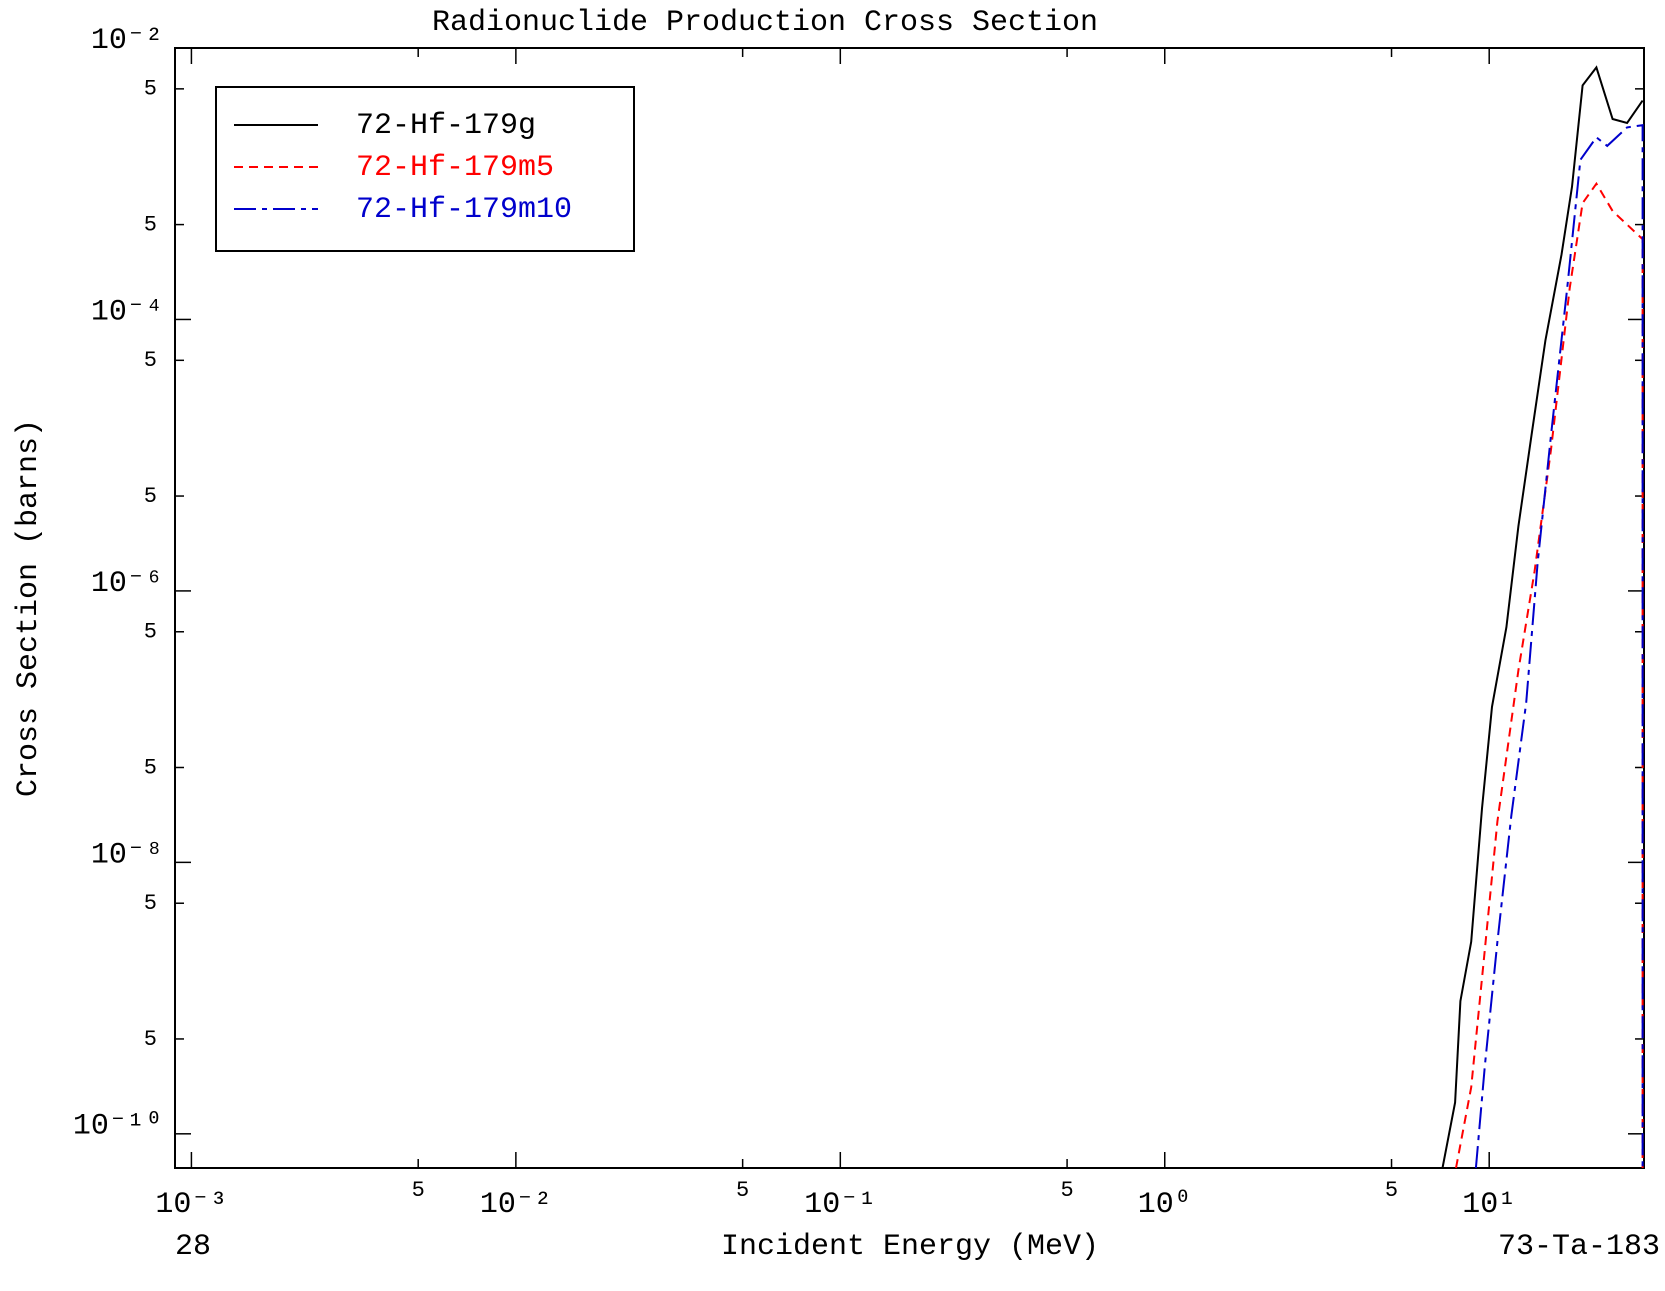  What do you see at coordinates (29, 608) in the screenshot?
I see `y-axis-label: Cross Section (barns)` at bounding box center [29, 608].